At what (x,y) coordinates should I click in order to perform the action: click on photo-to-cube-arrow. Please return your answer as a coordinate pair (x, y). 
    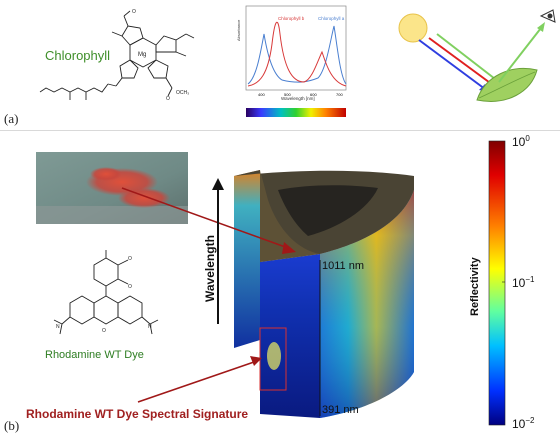
    Looking at the image, I should click on (205, 218).